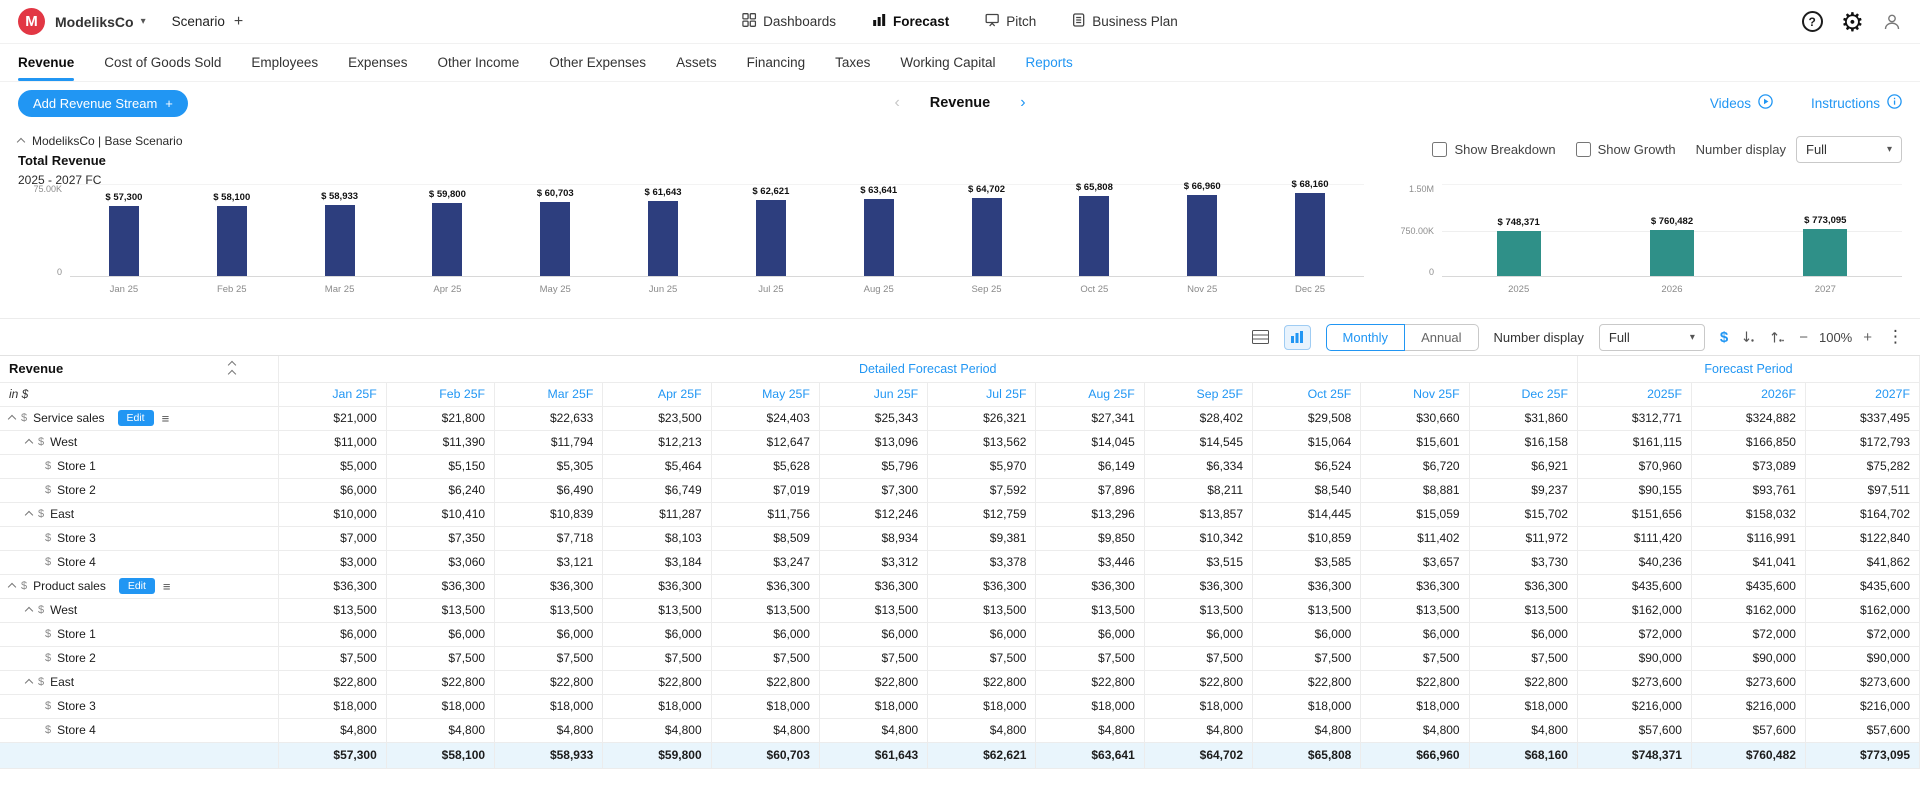 Image resolution: width=1920 pixels, height=794 pixels. Describe the element at coordinates (1625, 149) in the screenshot. I see `show-growth-checkbox: Show Growth` at that location.